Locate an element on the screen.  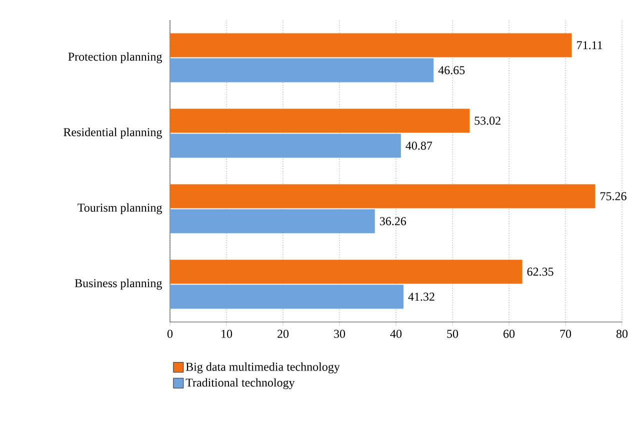
y-tick-label: Protection planning is located at coordinates (115, 58).